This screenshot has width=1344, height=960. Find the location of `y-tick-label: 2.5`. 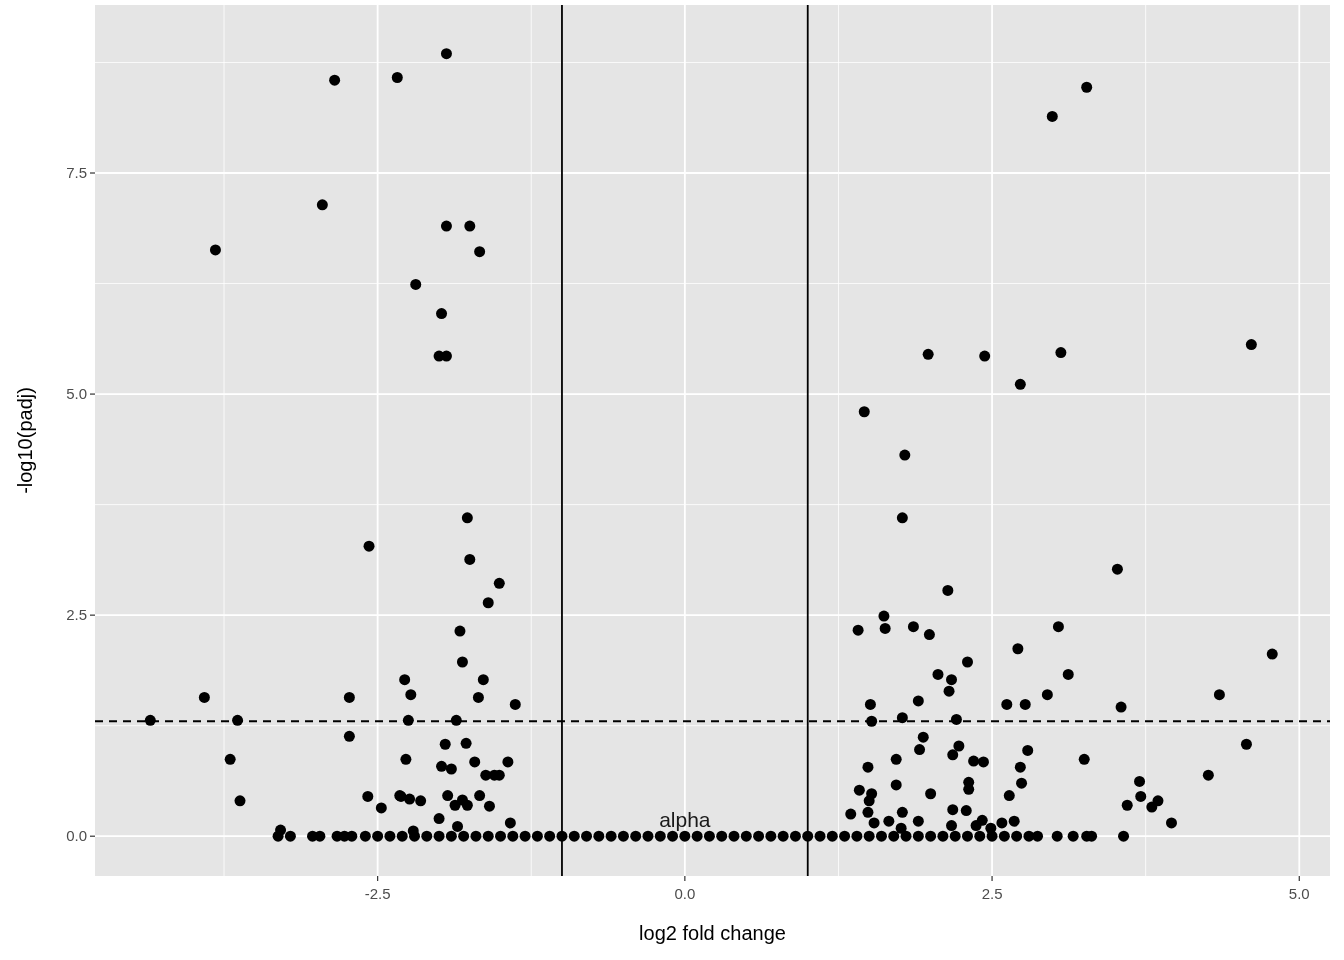

y-tick-label: 2.5 is located at coordinates (76, 615).